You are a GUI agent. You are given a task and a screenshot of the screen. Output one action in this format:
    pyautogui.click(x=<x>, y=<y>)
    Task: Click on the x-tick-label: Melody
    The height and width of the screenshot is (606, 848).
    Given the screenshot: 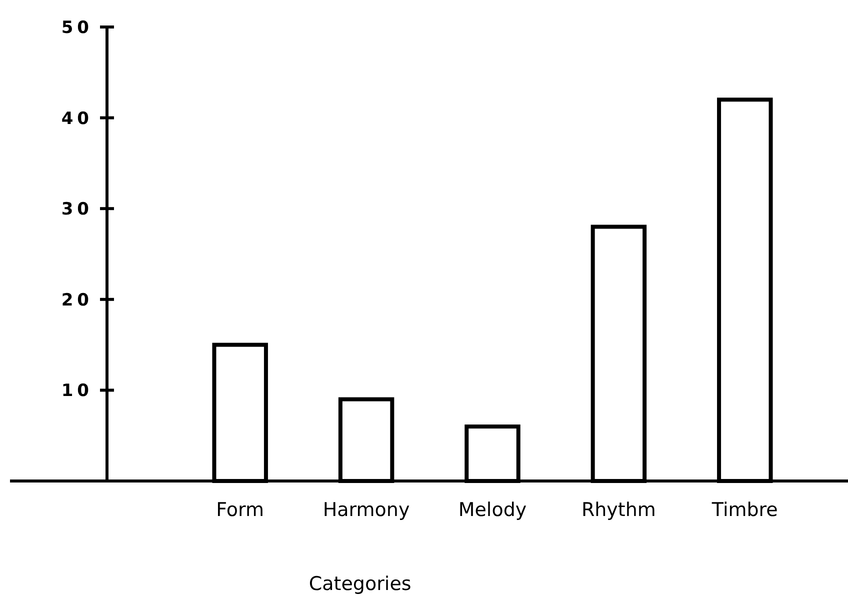 What is the action you would take?
    pyautogui.click(x=492, y=510)
    